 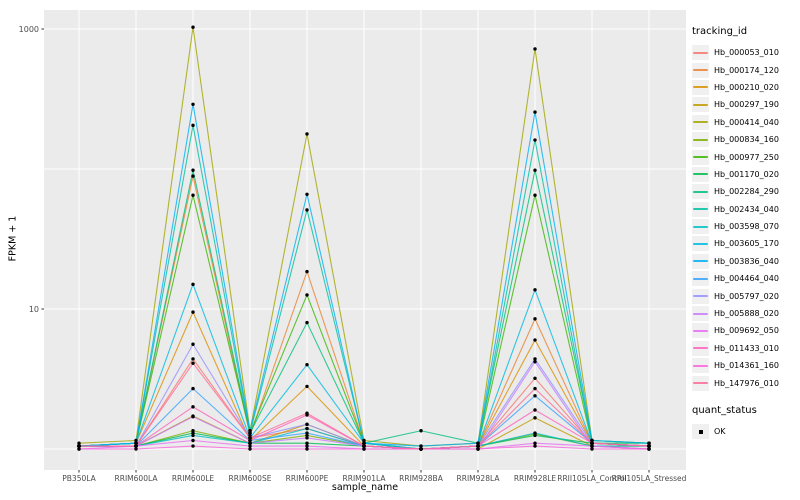 I want to click on x-tick-label: RRII105LA_Control, so click(x=592, y=478).